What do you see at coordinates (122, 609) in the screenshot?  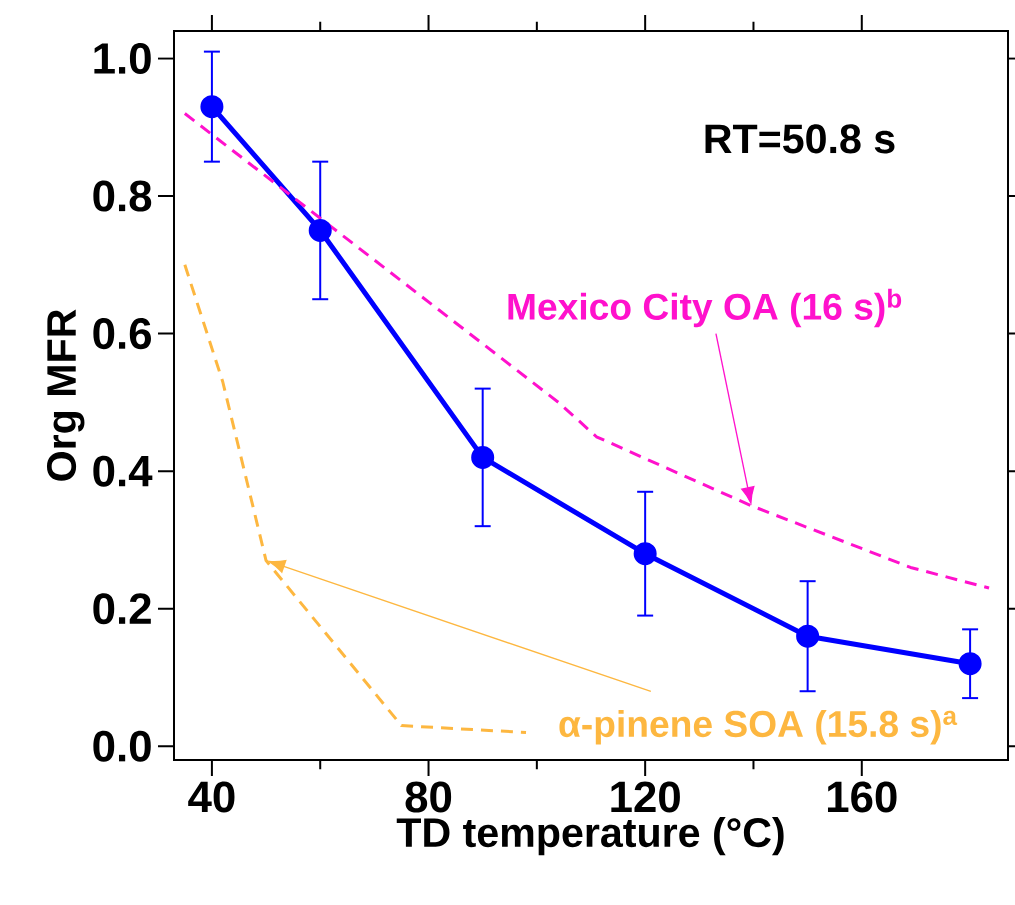 I see `y-tick-label: 0.2` at bounding box center [122, 609].